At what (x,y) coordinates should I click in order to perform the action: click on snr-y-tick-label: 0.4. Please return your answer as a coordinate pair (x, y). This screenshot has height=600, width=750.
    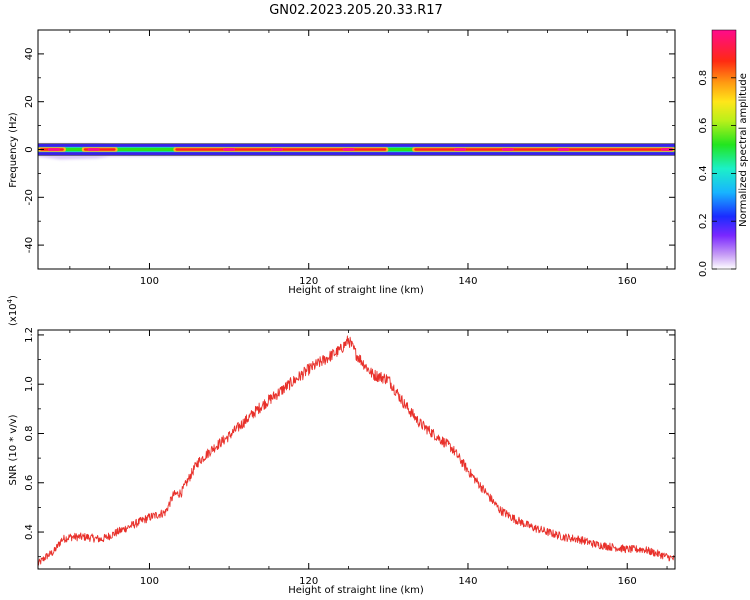
    Looking at the image, I should click on (29, 532).